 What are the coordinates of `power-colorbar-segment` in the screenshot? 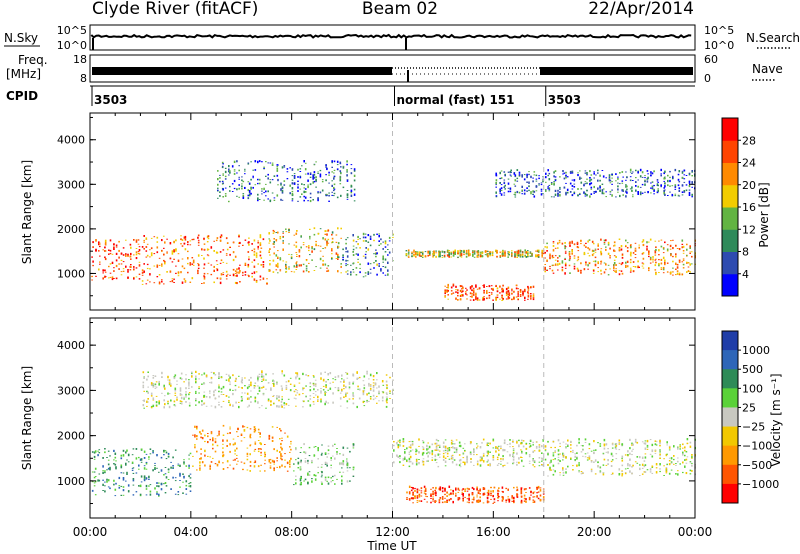 It's located at (730, 285).